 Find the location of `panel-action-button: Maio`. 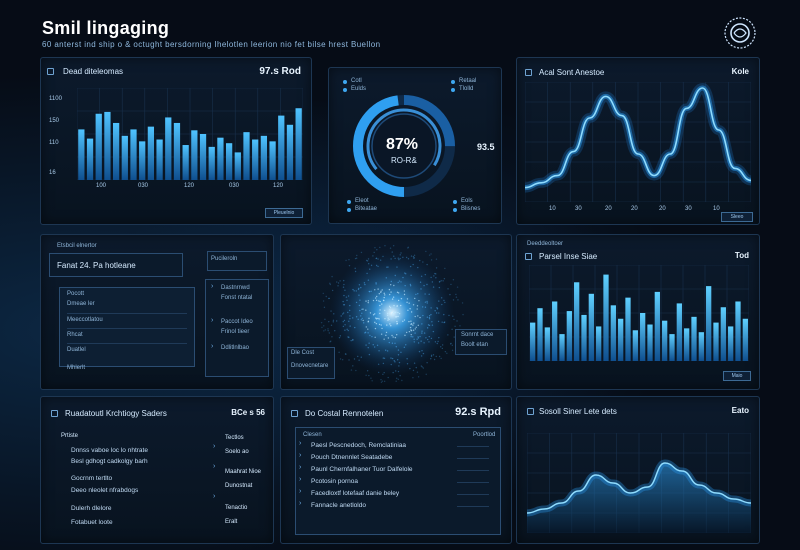

panel-action-button: Maio is located at coordinates (737, 376).